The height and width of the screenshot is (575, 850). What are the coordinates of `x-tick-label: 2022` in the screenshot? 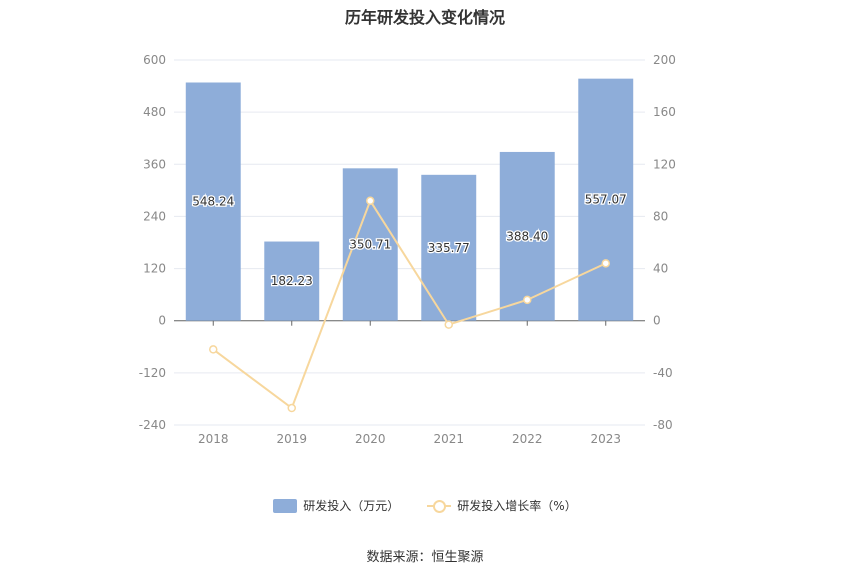 It's located at (527, 439).